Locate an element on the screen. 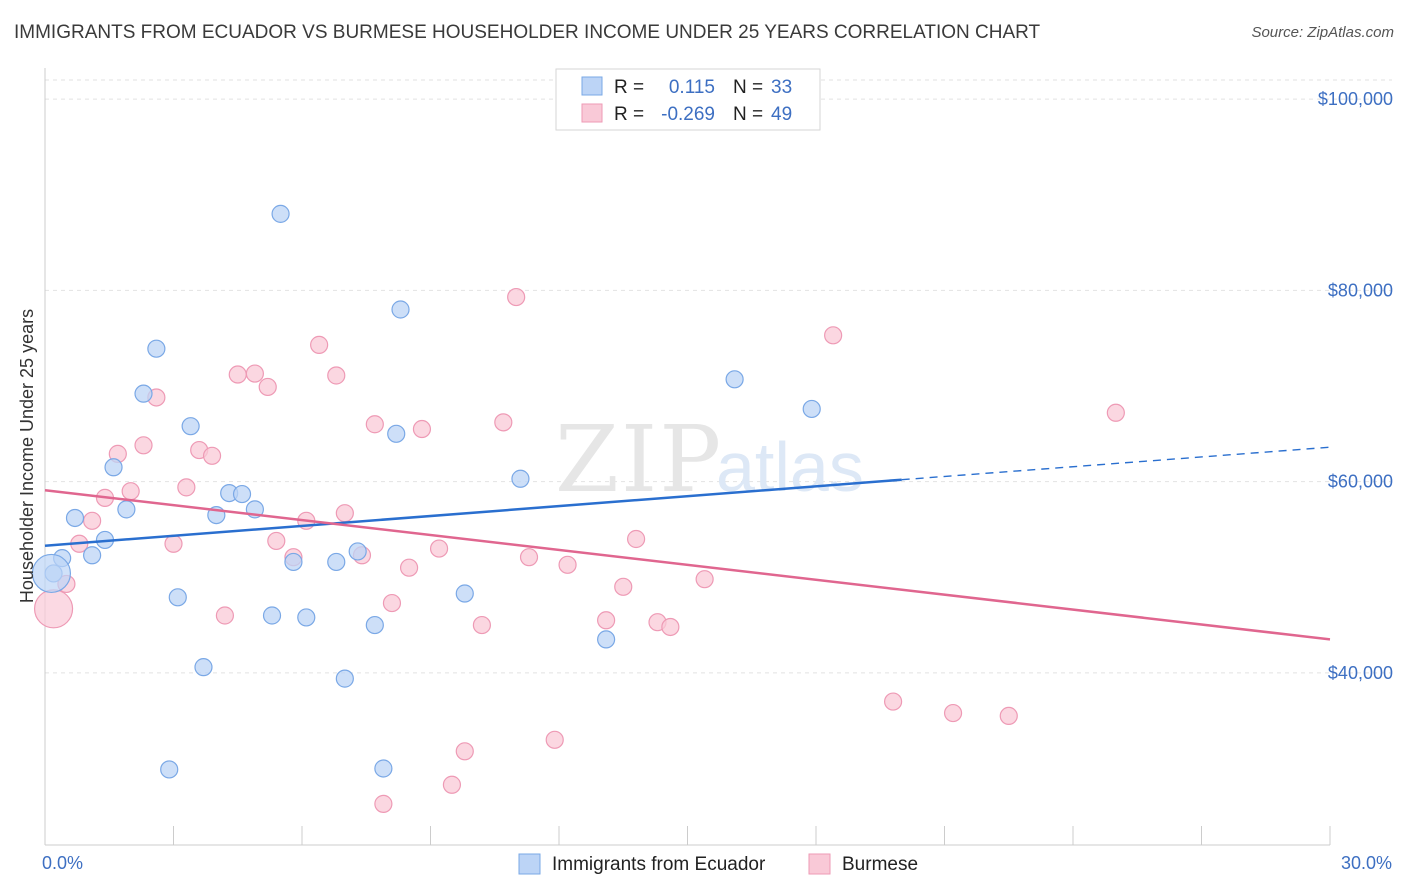  stats-legend: R = 0.115 N = 33 R = -0.269 N = 49 is located at coordinates (688, 99).